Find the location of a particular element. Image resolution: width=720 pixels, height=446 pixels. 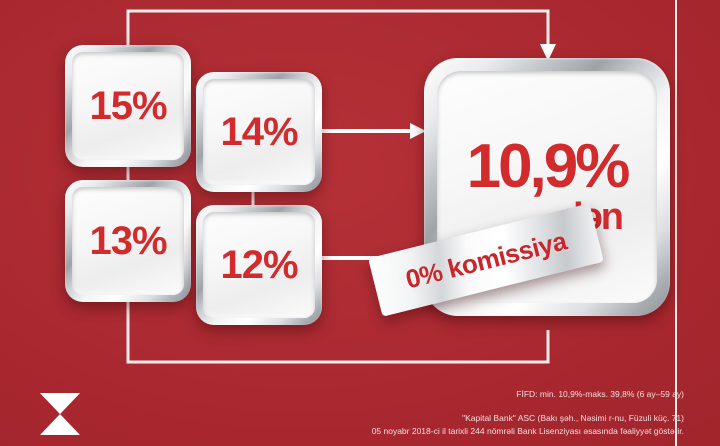

rate-box-14: 14% is located at coordinates (259, 132).